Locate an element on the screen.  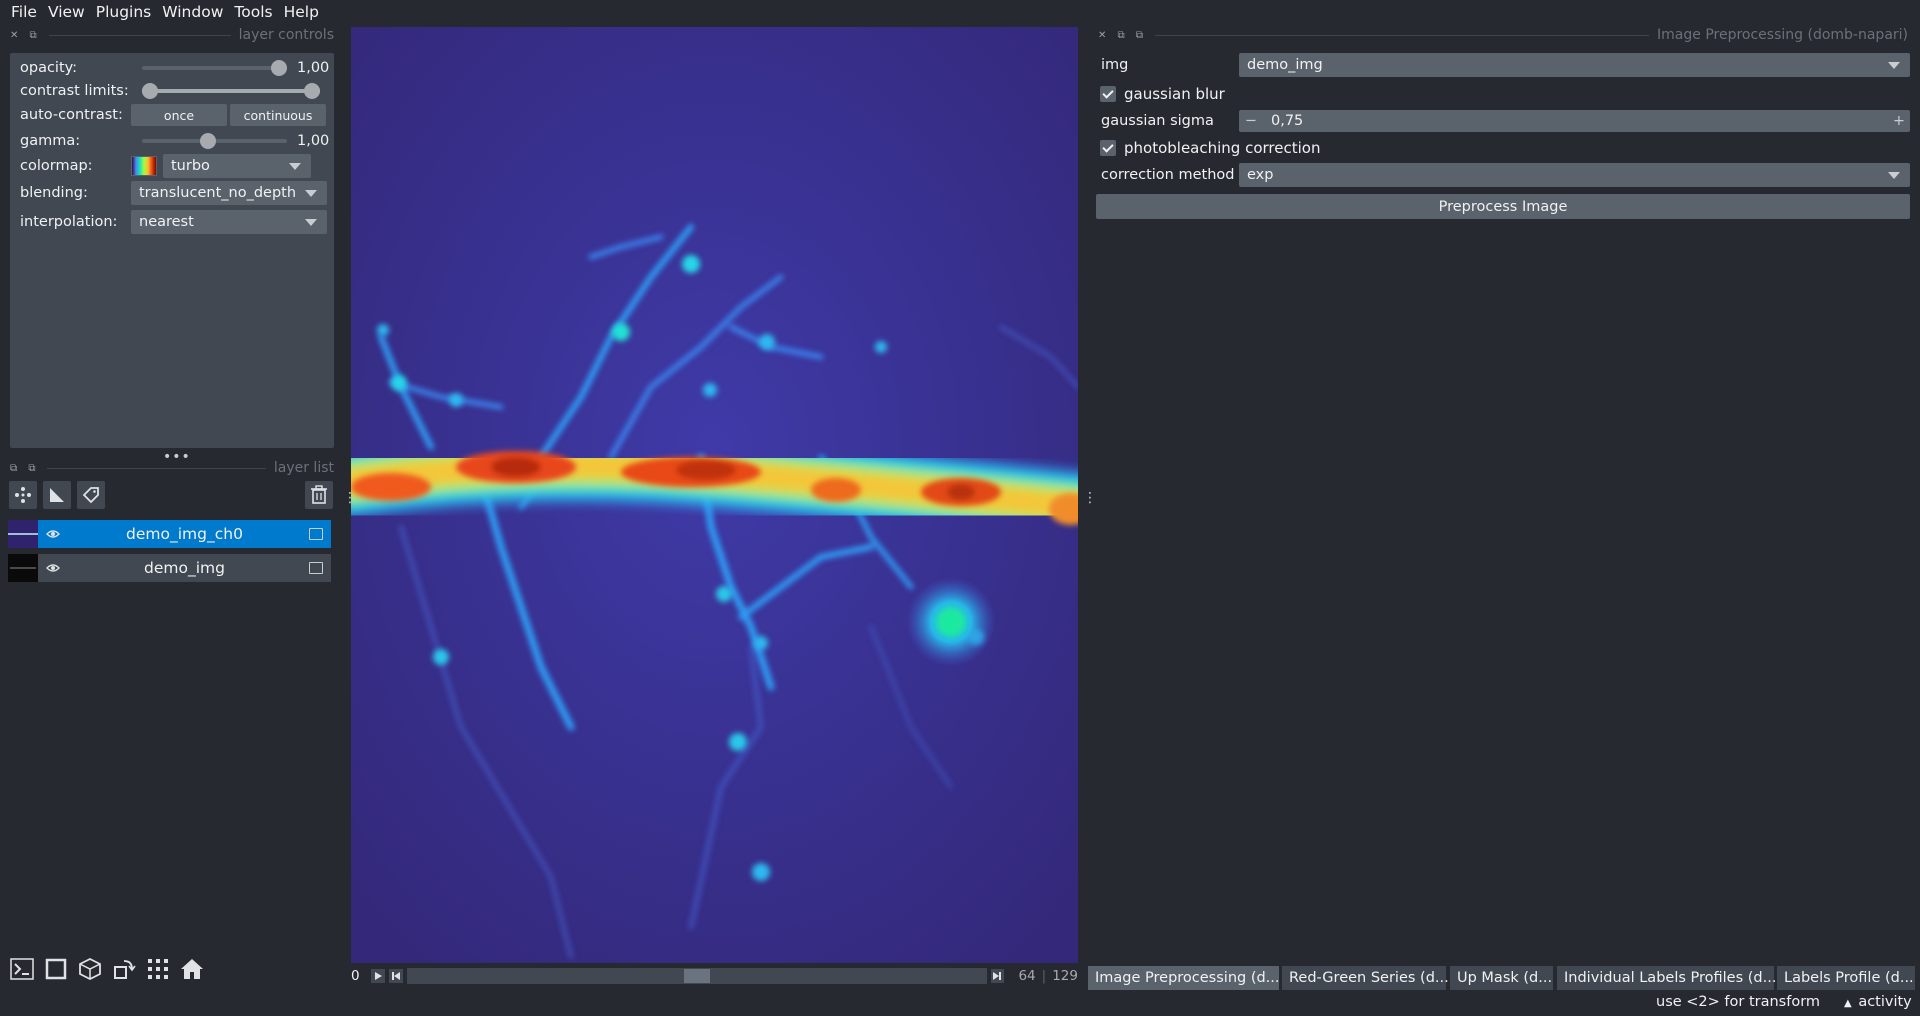
home-icon is located at coordinates (192, 969).